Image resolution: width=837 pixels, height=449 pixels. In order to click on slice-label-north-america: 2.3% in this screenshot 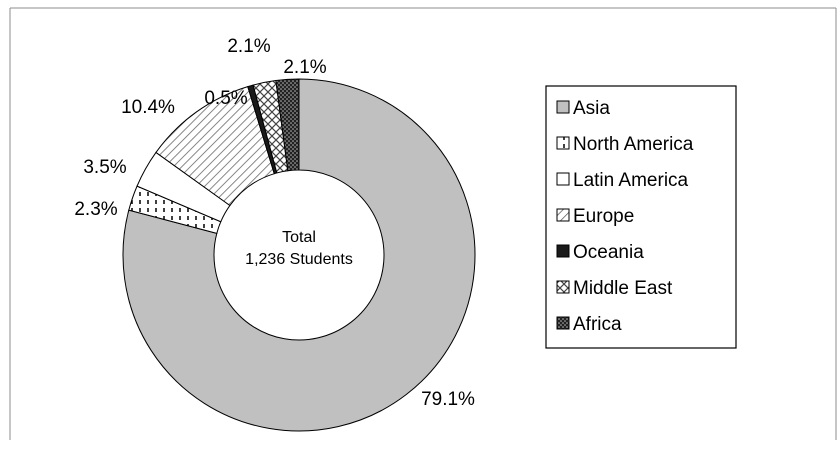, I will do `click(95, 209)`.